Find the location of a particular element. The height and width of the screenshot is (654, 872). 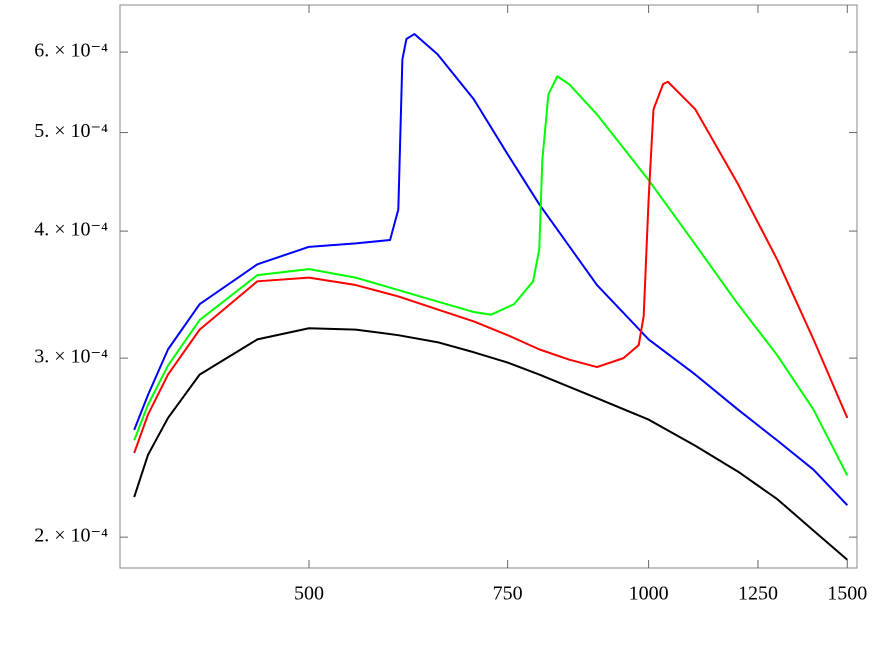

y-tick-label: 4. × 10⁻⁴ is located at coordinates (71, 230).